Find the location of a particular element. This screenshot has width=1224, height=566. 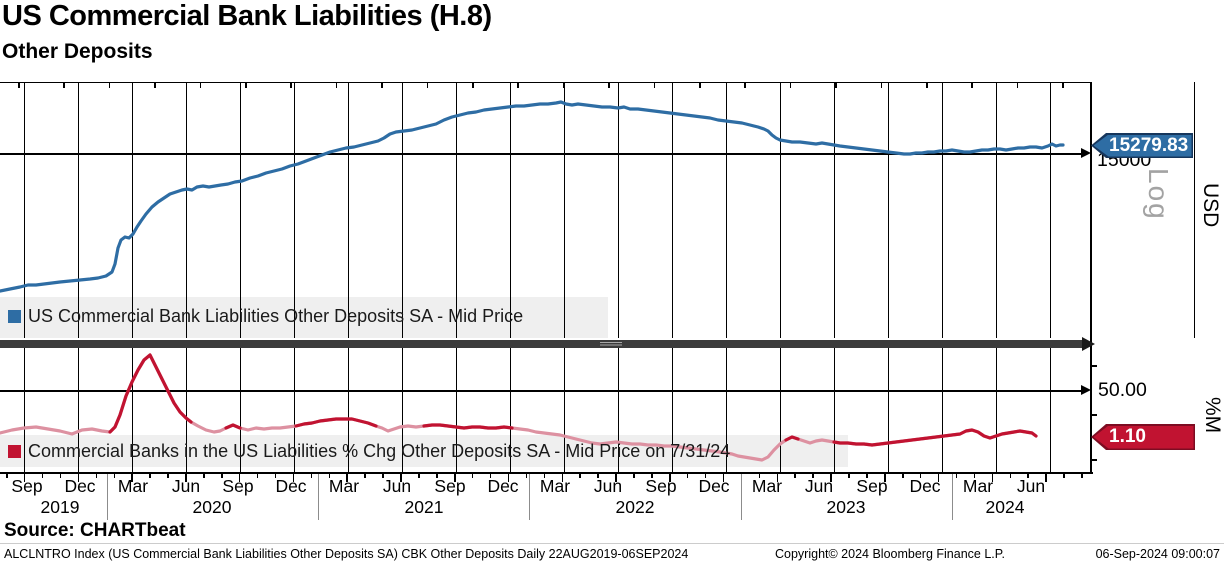

gridline-15000-arrow-icon is located at coordinates (1086, 153).